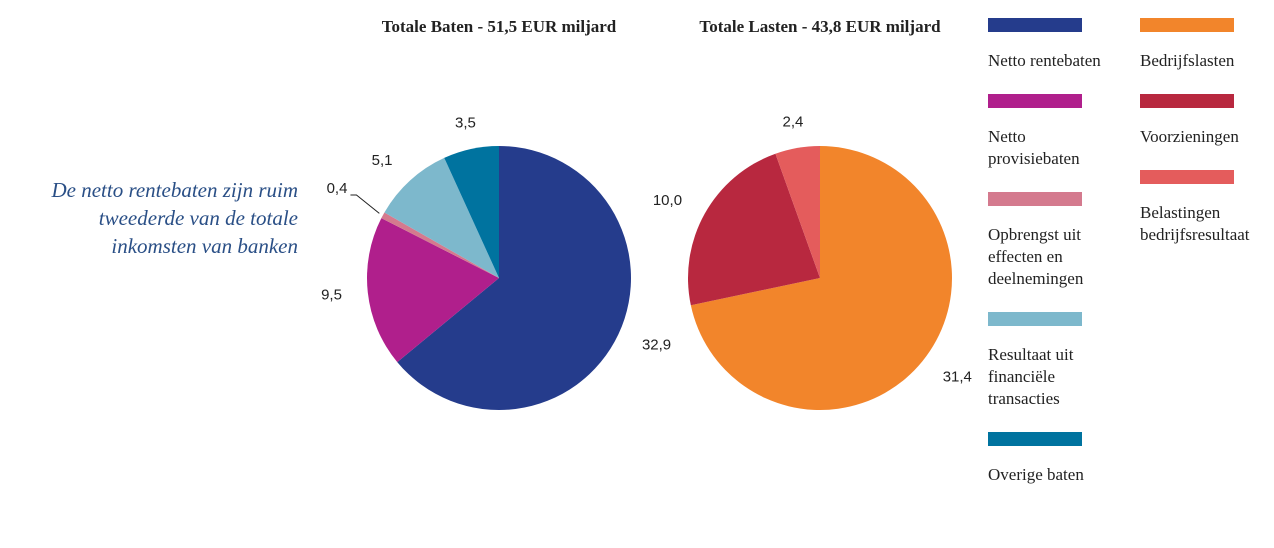 This screenshot has height=548, width=1274. Describe the element at coordinates (1189, 136) in the screenshot. I see `legend-label: Voorzieningen` at that location.